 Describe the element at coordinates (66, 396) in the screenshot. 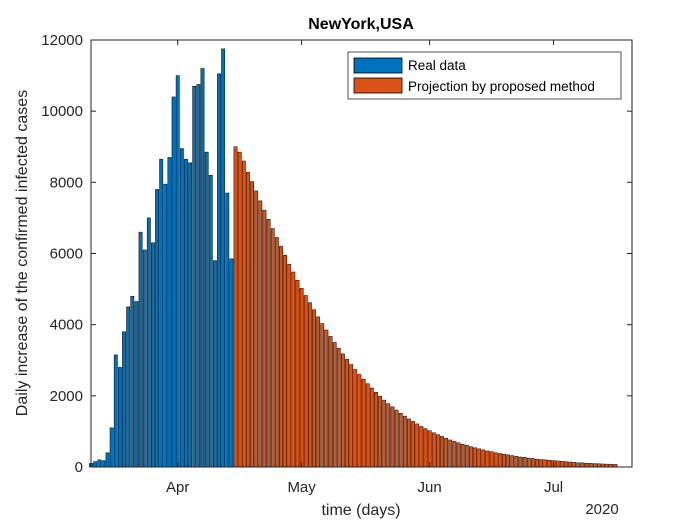

I see `y-tick-label: 2000` at that location.